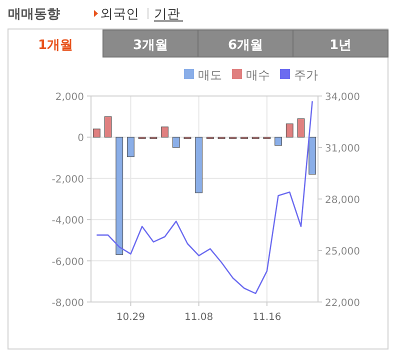 The width and height of the screenshot is (397, 352). Describe the element at coordinates (68, 180) in the screenshot. I see `y-tick-label: -2,000` at that location.